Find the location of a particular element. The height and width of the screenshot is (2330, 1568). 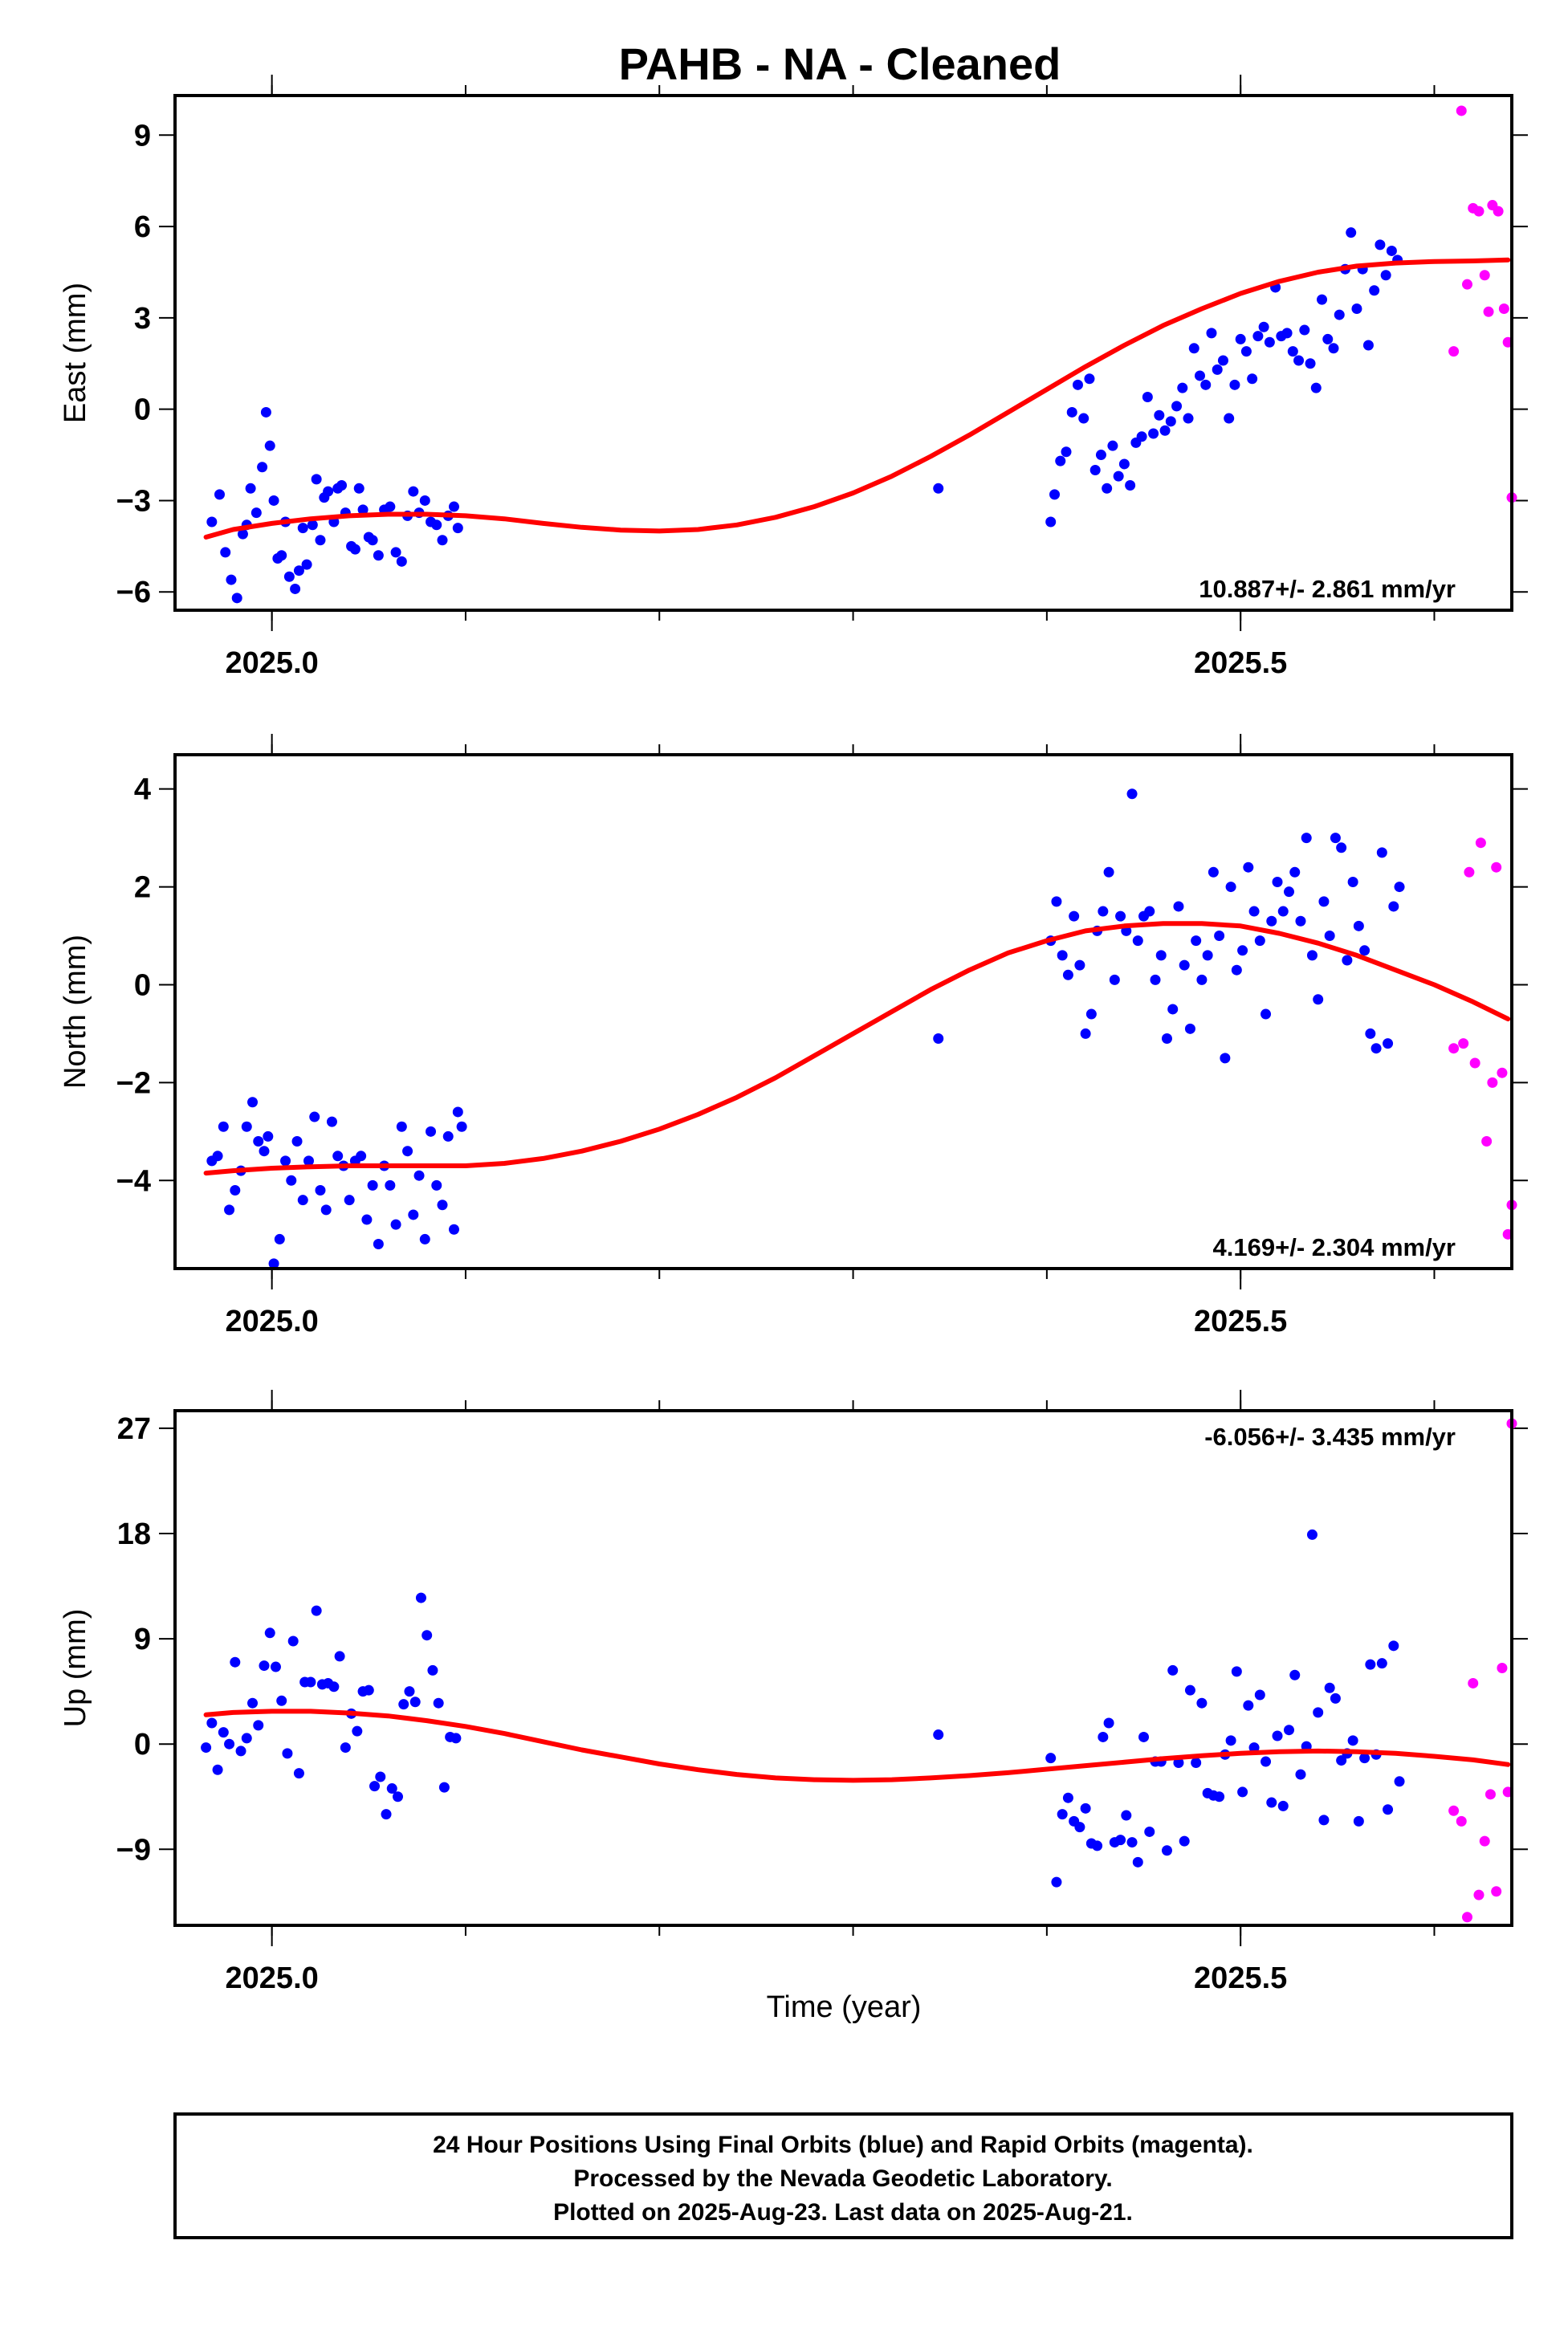

up-model-curve is located at coordinates (857, 1746).